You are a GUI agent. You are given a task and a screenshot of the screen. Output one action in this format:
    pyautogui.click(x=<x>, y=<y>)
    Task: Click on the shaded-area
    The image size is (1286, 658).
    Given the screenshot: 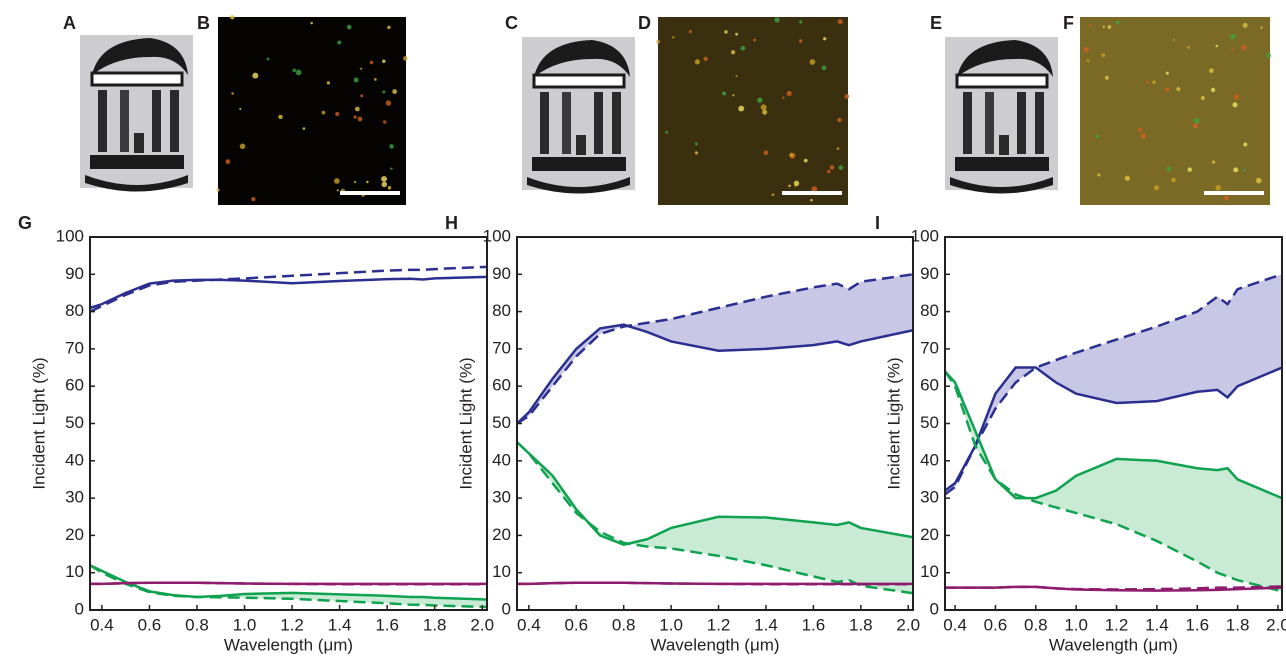 What is the action you would take?
    pyautogui.click(x=288, y=586)
    